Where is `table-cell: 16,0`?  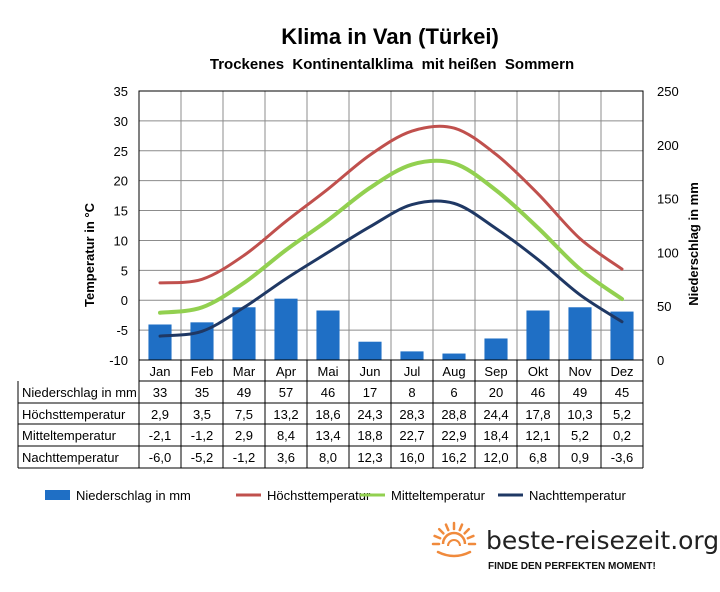 table-cell: 16,0 is located at coordinates (411, 457).